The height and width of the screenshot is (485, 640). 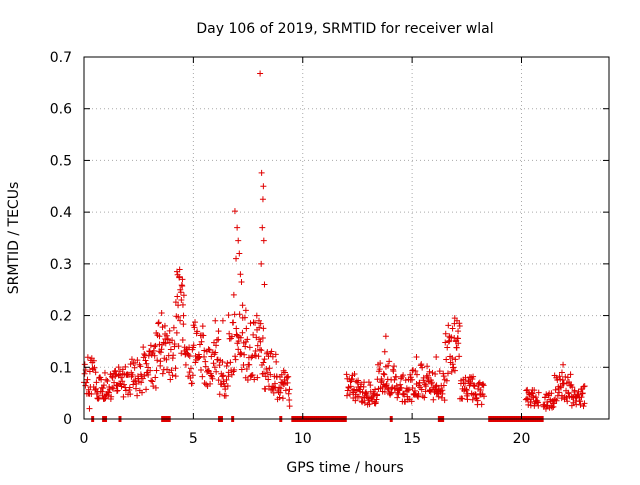 I want to click on x-tick-label: 15, so click(x=412, y=439).